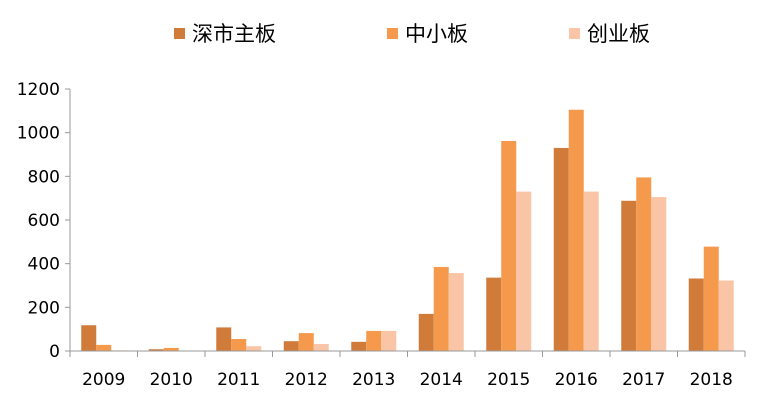 The image size is (760, 416). What do you see at coordinates (644, 264) in the screenshot?
I see `bar-中小板-2017` at bounding box center [644, 264].